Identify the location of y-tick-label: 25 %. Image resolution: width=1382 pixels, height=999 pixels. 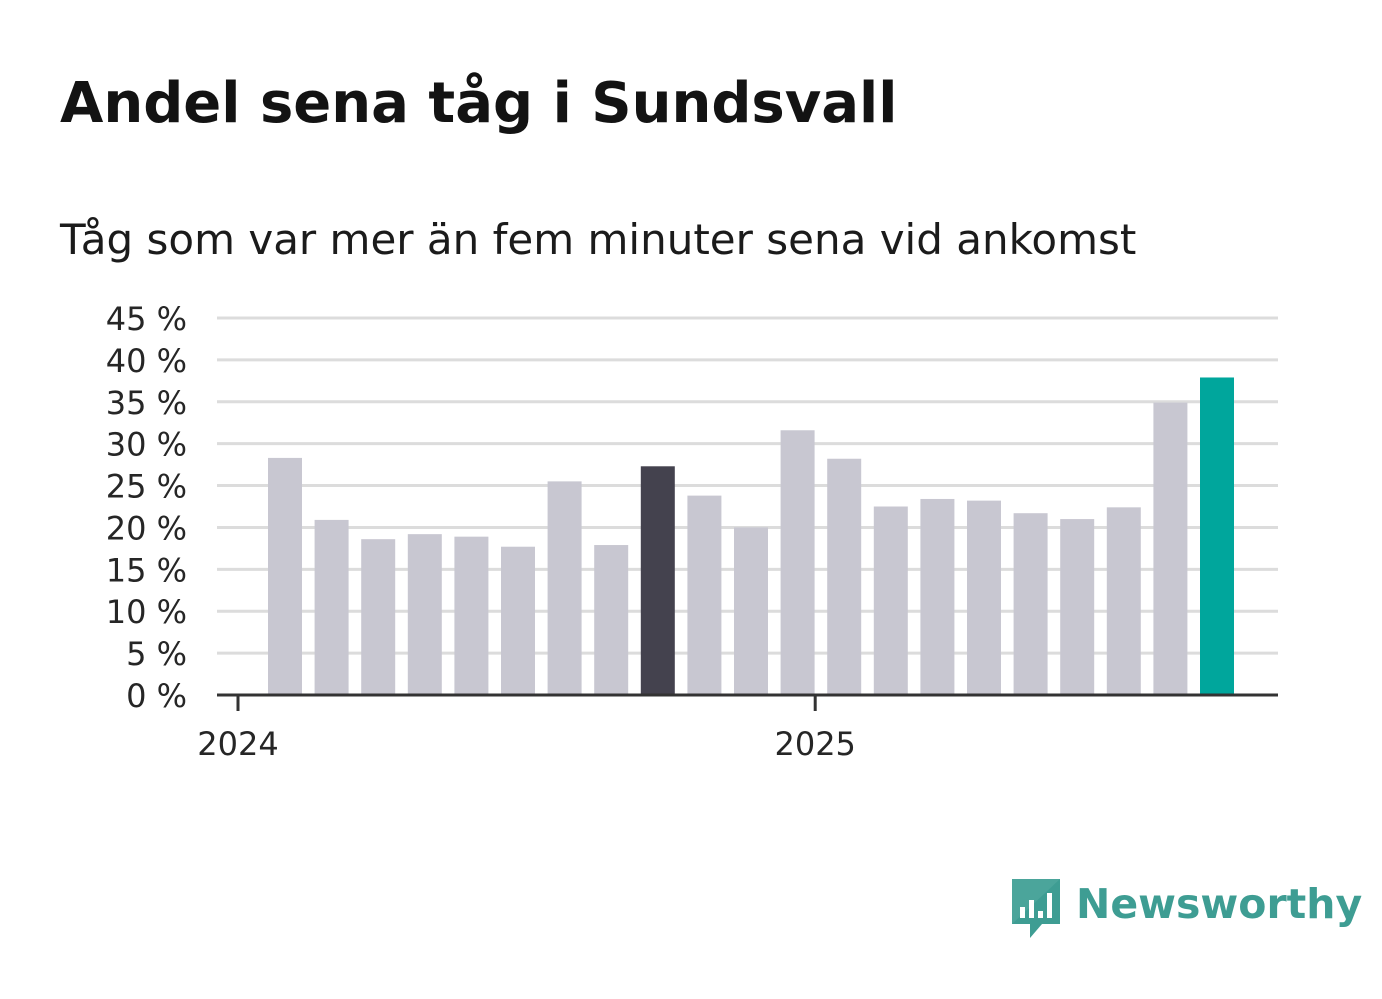
(146, 487).